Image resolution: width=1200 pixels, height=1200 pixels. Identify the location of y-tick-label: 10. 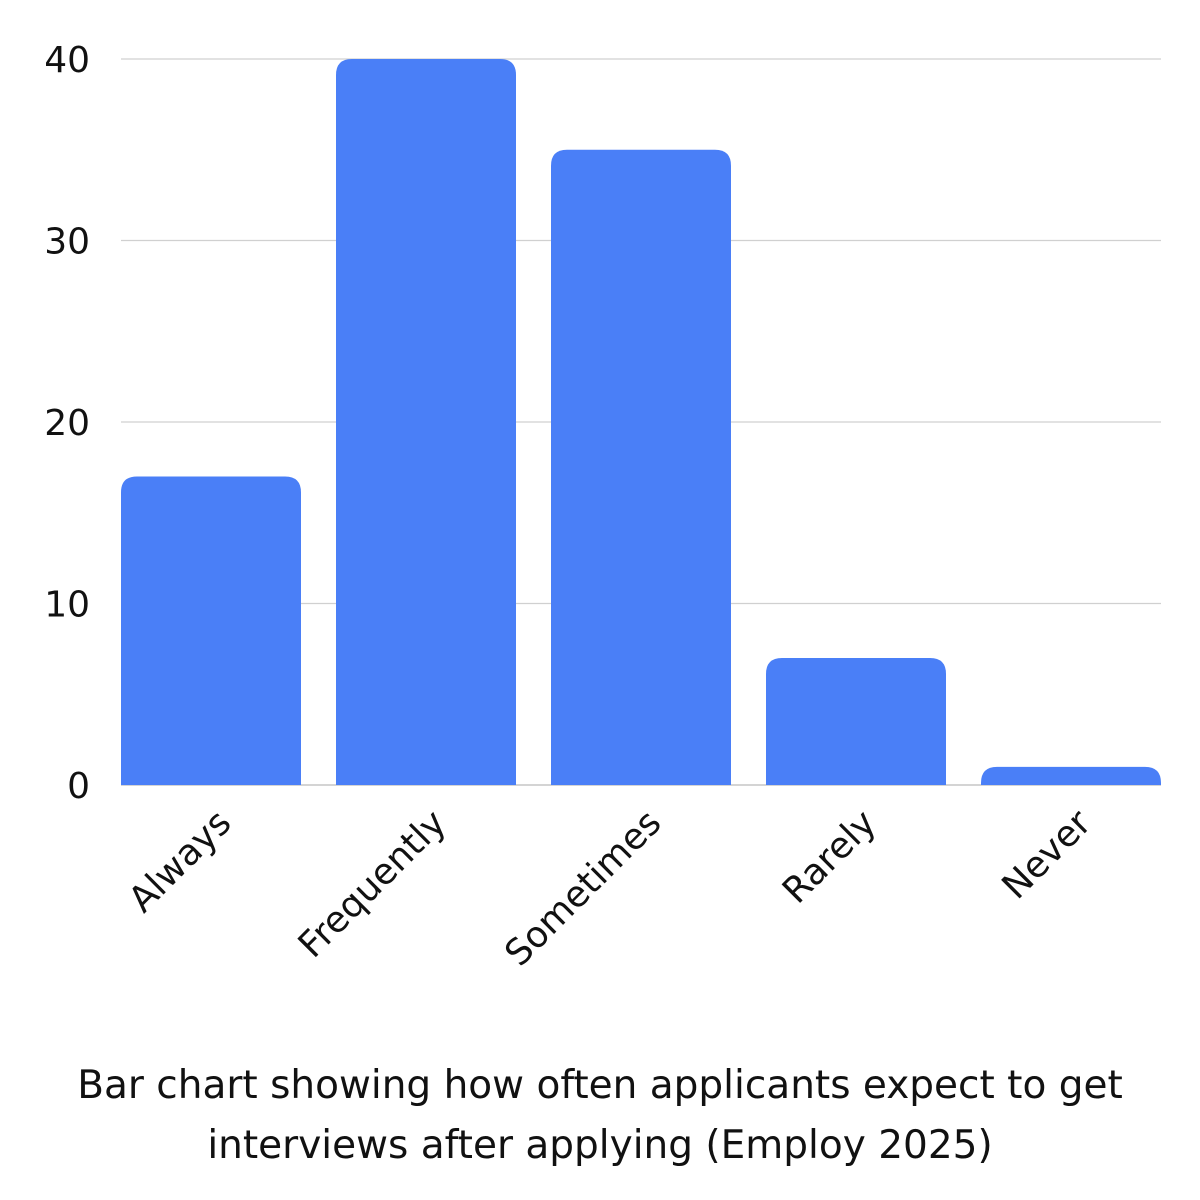
(67, 605).